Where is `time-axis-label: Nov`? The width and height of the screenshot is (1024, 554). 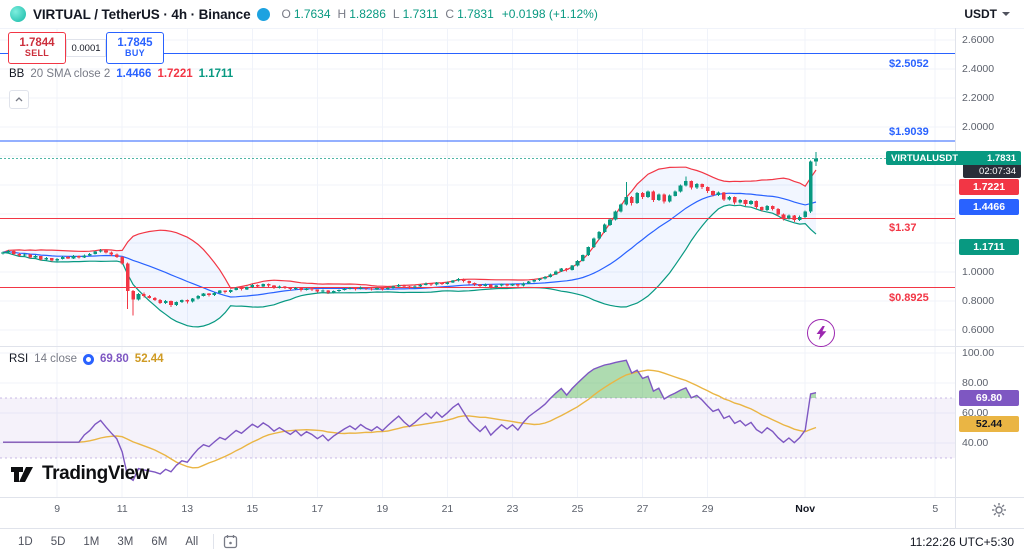 time-axis-label: Nov is located at coordinates (805, 509).